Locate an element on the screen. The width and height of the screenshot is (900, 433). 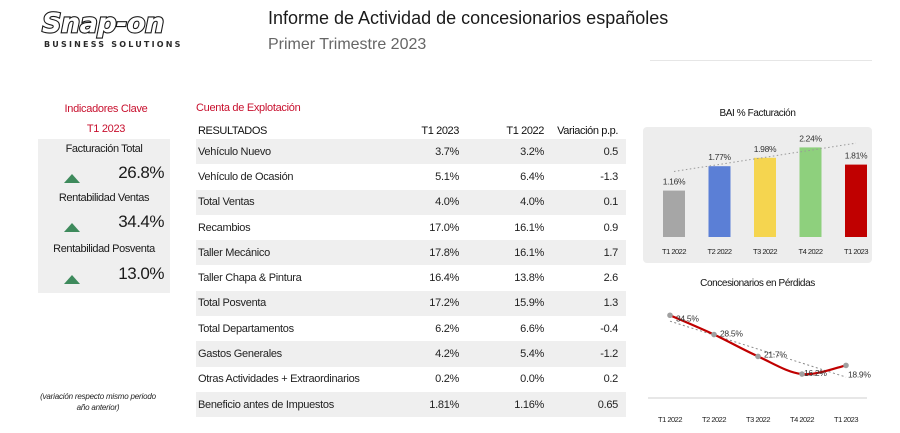
line-category-label: T1 2022 is located at coordinates (670, 419).